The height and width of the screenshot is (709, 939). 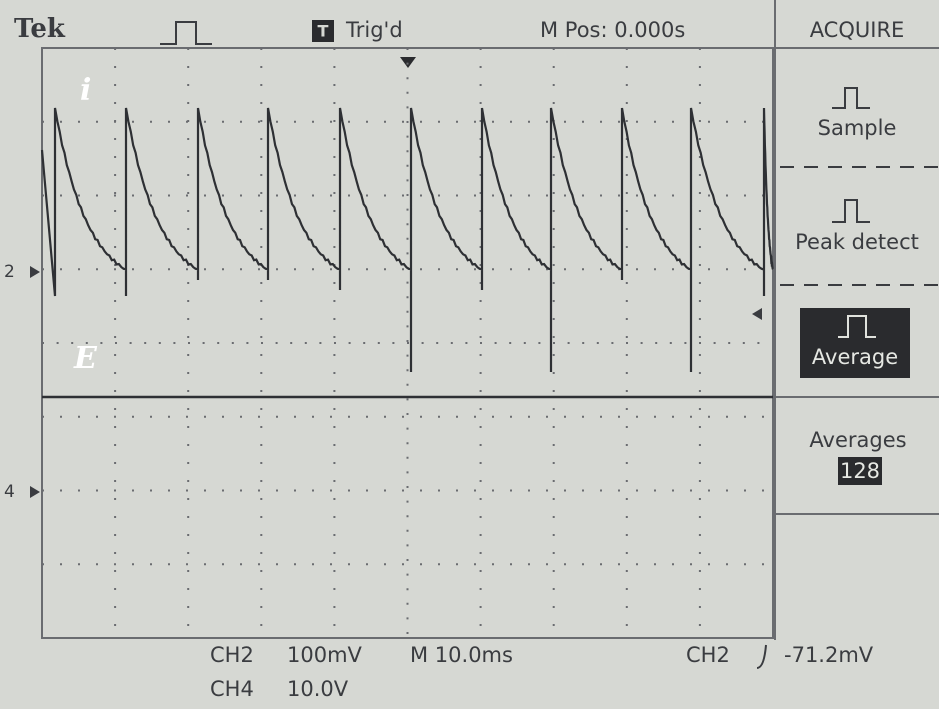 What do you see at coordinates (186, 33) in the screenshot?
I see `pulse-icon` at bounding box center [186, 33].